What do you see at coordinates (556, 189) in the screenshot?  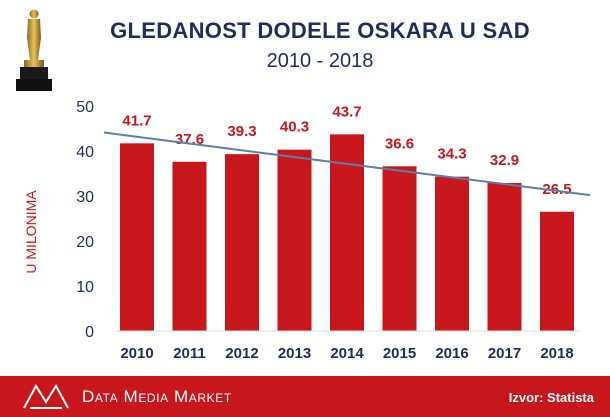 I see `bar-value-label: 26.5` at bounding box center [556, 189].